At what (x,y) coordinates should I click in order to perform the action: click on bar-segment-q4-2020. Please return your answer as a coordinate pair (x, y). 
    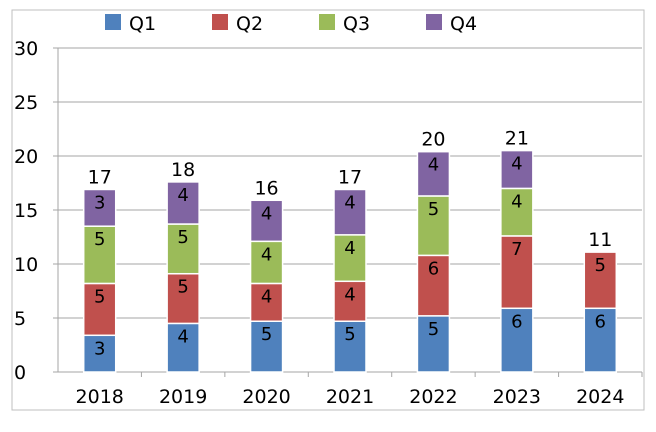
    Looking at the image, I should click on (266, 221).